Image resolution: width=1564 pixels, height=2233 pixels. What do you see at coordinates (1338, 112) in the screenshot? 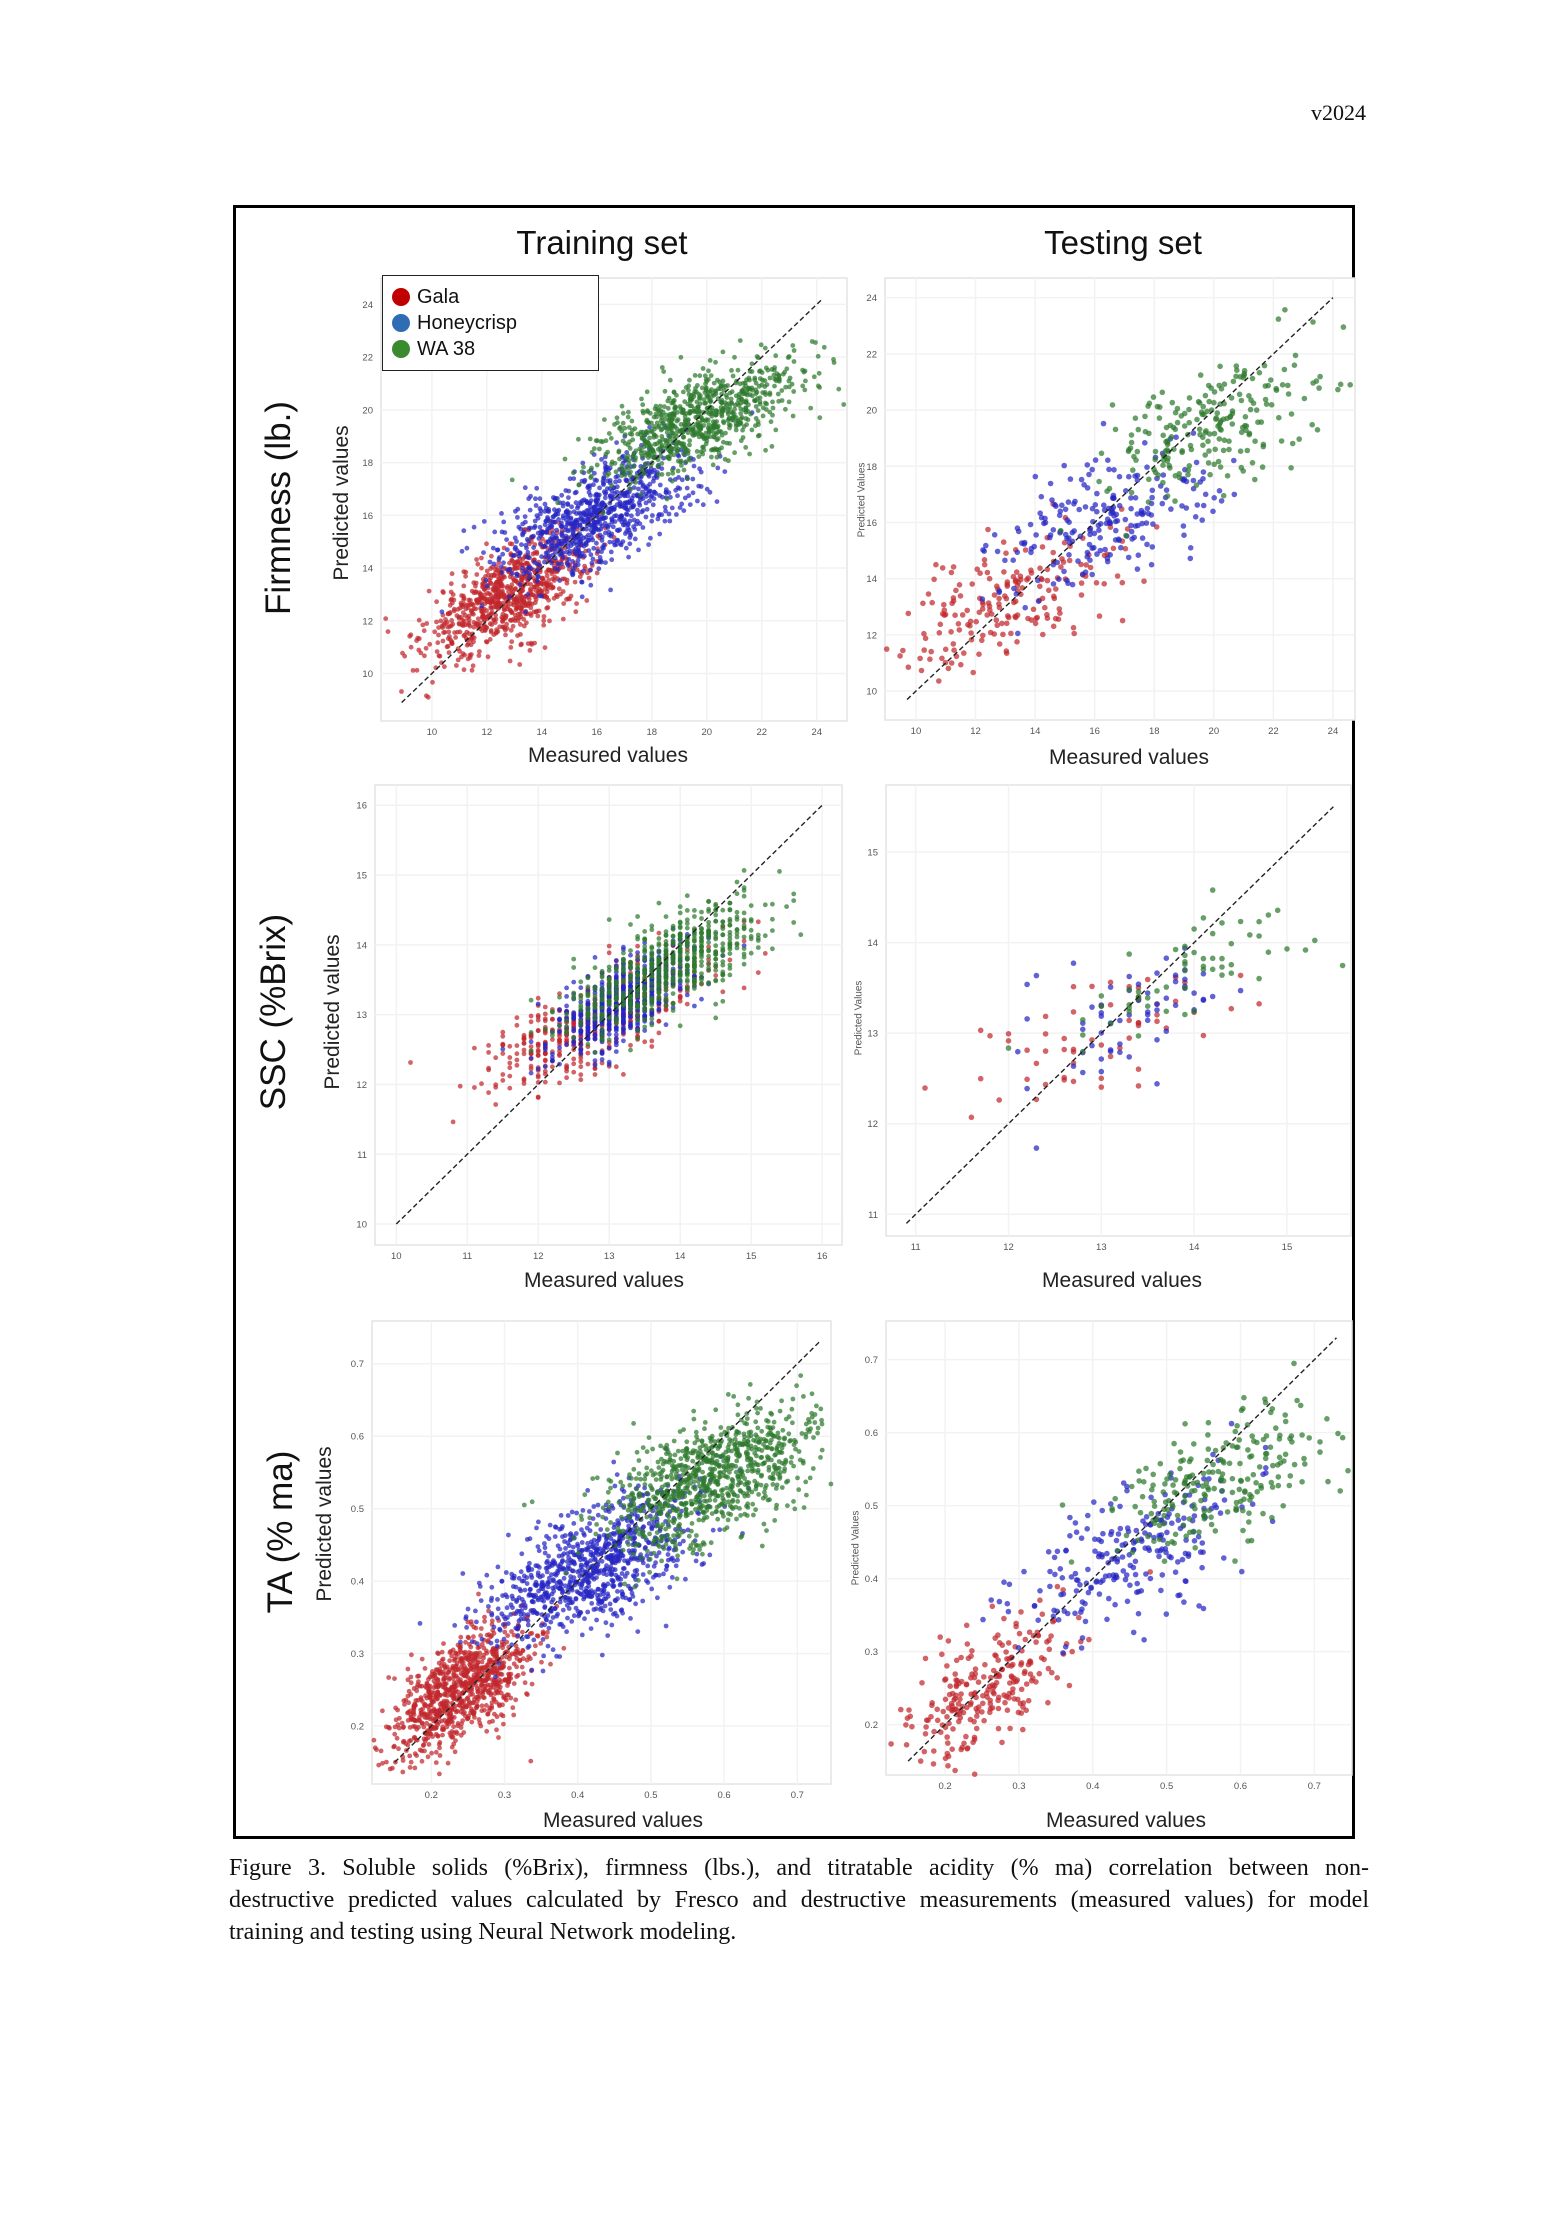
I see `version-label: v2024` at bounding box center [1338, 112].